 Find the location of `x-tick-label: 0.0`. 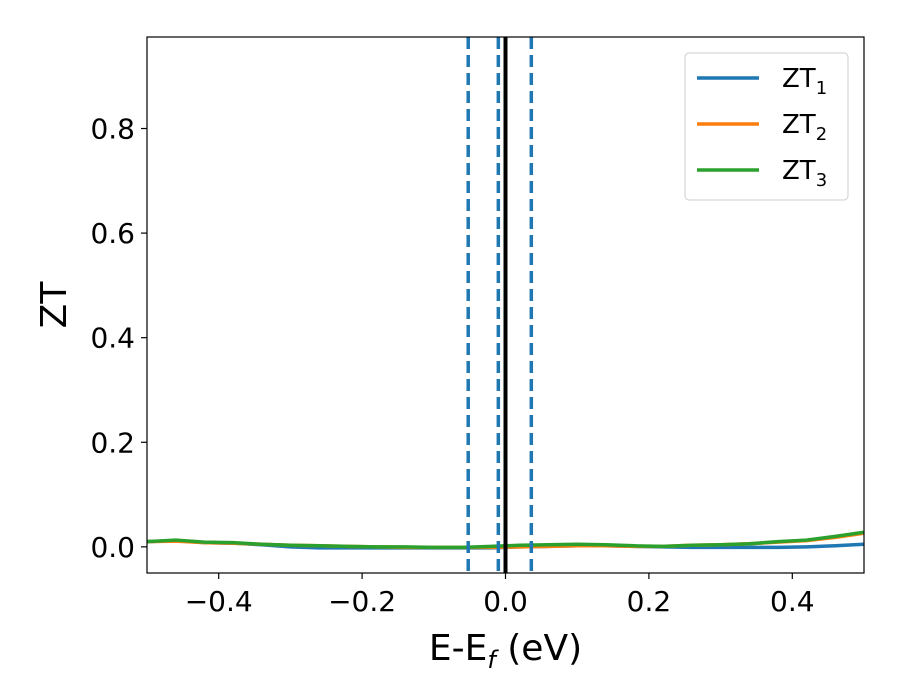

x-tick-label: 0.0 is located at coordinates (505, 601).